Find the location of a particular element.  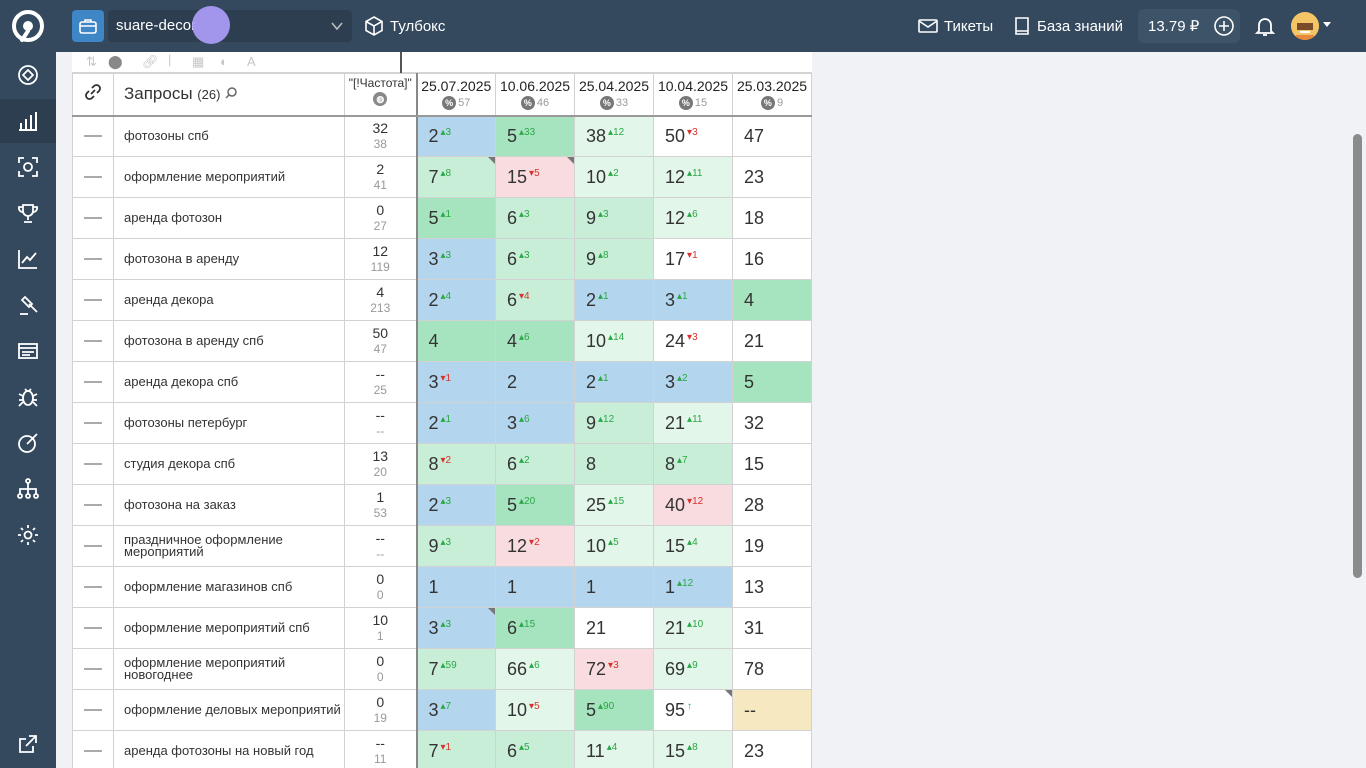

sidebar-item-edit is located at coordinates (28, 443).